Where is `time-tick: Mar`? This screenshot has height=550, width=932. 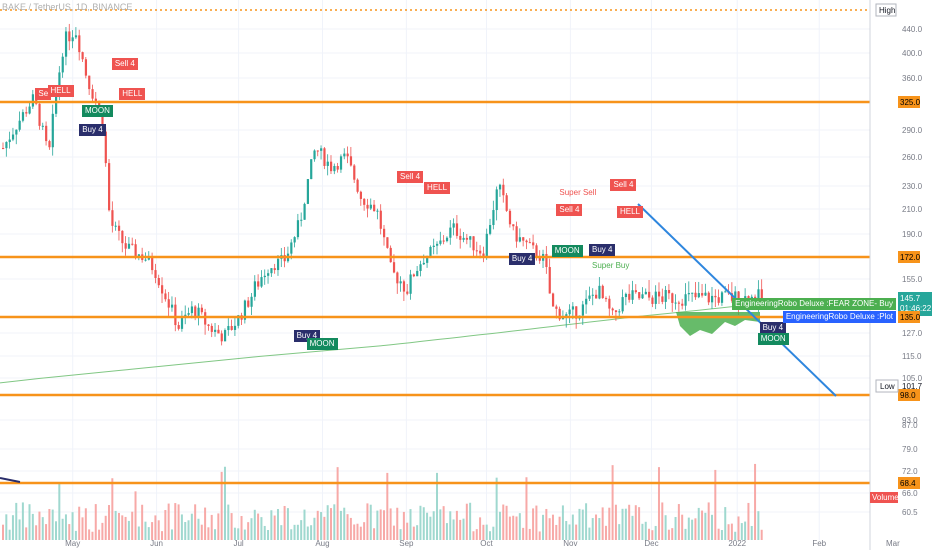
time-tick: Mar is located at coordinates (893, 543).